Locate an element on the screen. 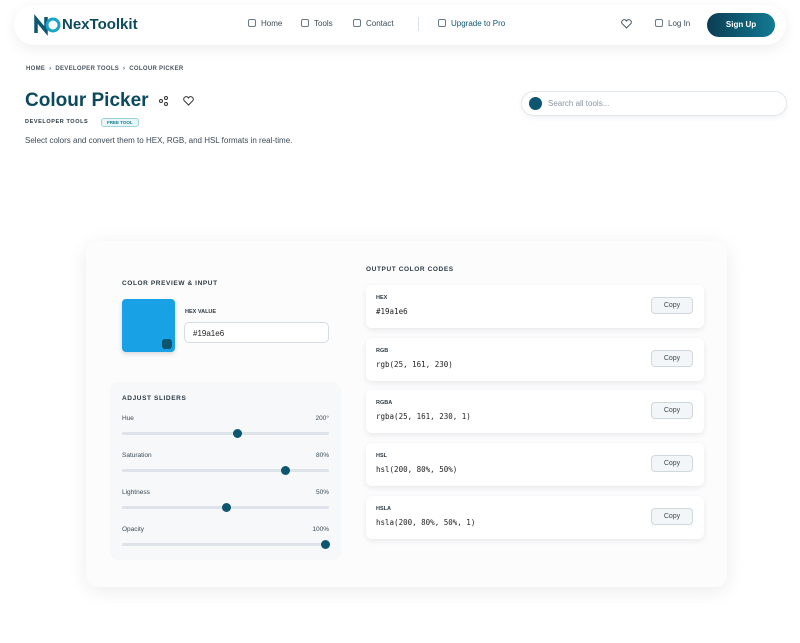  output-code: rgb(25, 161, 230) is located at coordinates (414, 364).